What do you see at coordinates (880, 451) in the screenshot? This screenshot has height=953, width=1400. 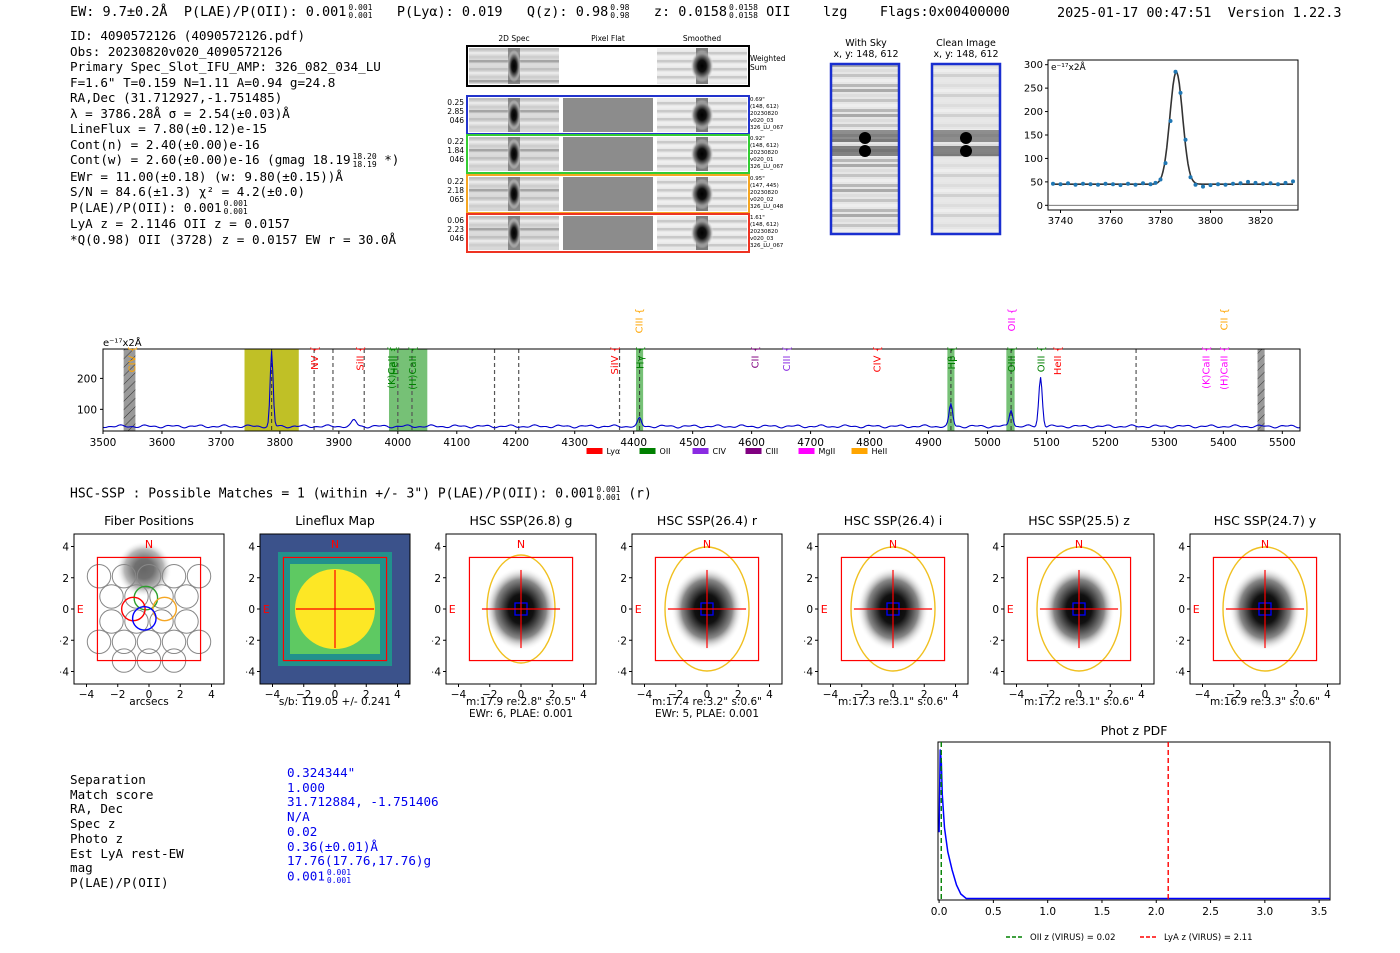 I see `legend-label: HeII` at bounding box center [880, 451].